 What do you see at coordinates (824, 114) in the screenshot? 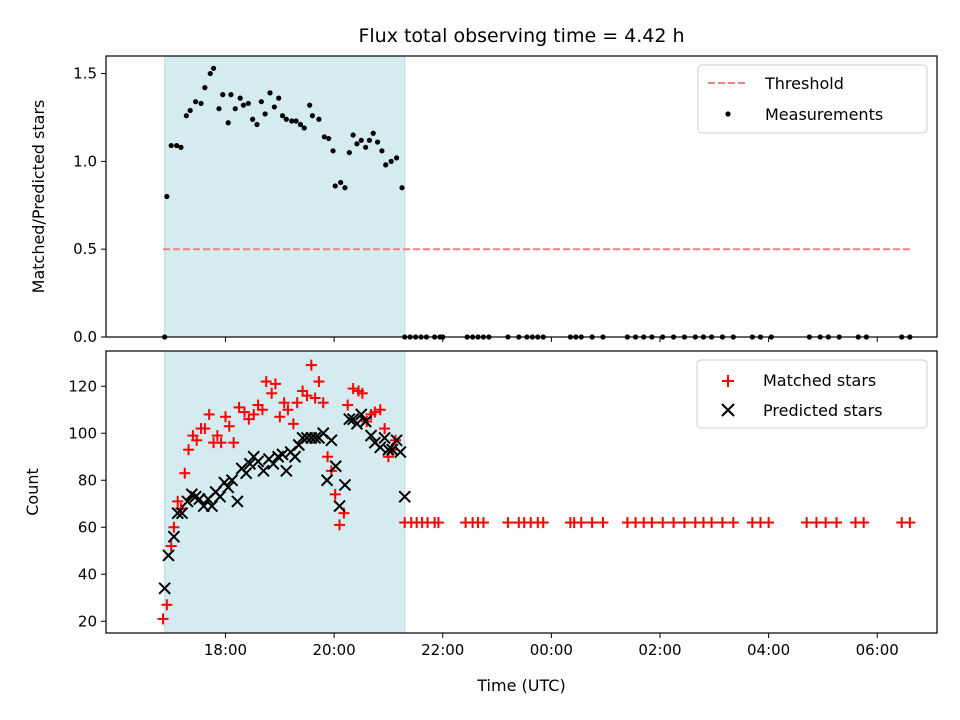
I see `legend-measurements-label: Measurements` at bounding box center [824, 114].